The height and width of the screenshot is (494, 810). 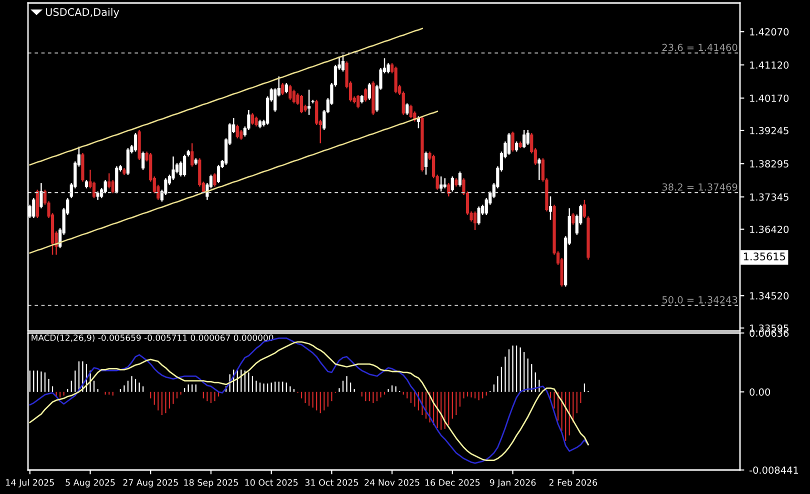 I want to click on chart-title: USDCAD,Daily, so click(x=83, y=13).